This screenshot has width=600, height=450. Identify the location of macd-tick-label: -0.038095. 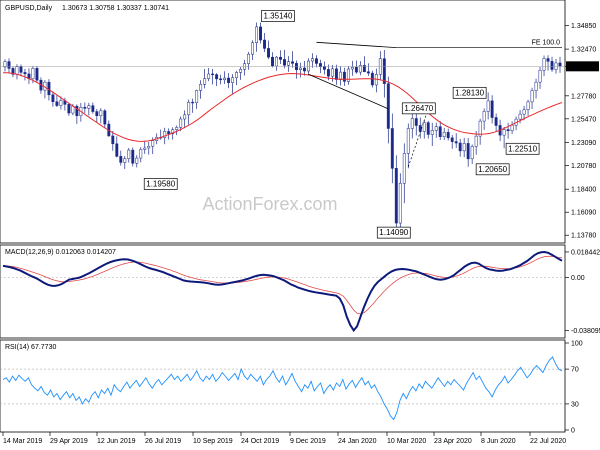
(585, 331).